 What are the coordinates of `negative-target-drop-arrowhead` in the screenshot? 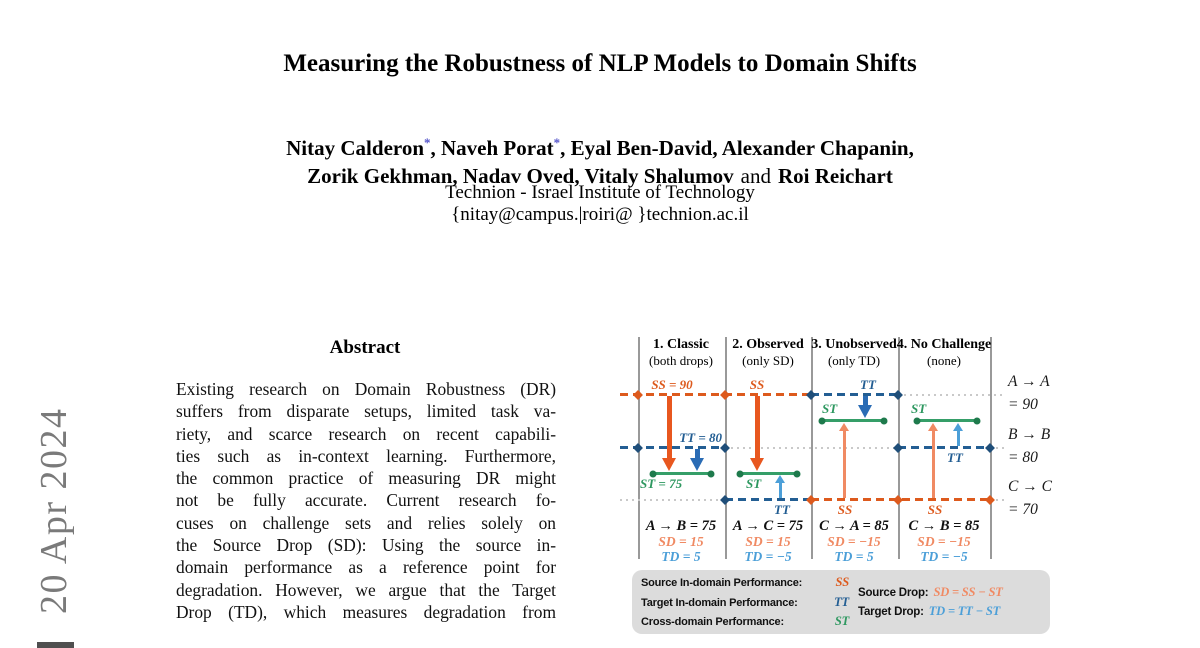 It's located at (958, 427).